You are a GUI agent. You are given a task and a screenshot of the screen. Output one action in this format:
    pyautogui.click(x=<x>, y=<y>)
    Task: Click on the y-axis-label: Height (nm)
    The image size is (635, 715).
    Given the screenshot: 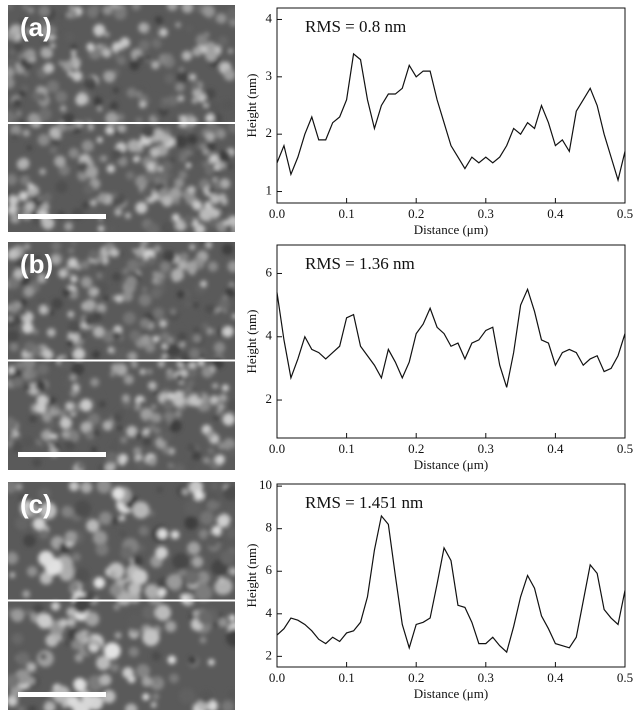 What is the action you would take?
    pyautogui.click(x=251, y=342)
    